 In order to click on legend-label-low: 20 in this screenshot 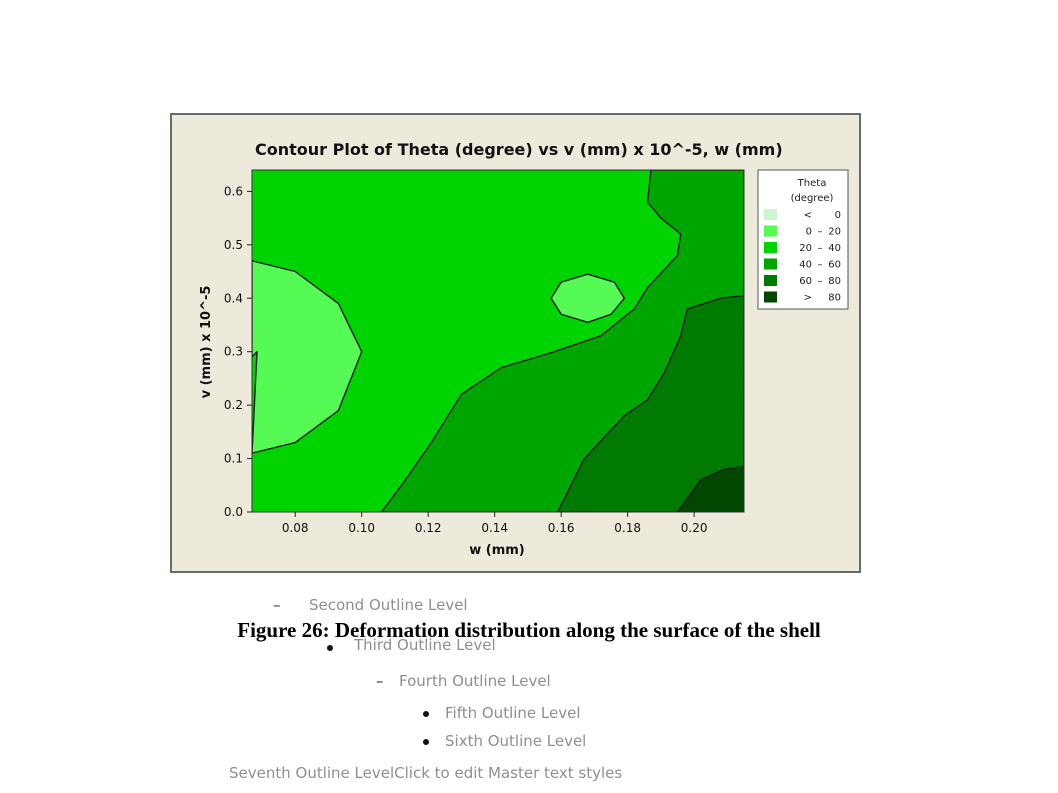, I will do `click(805, 248)`.